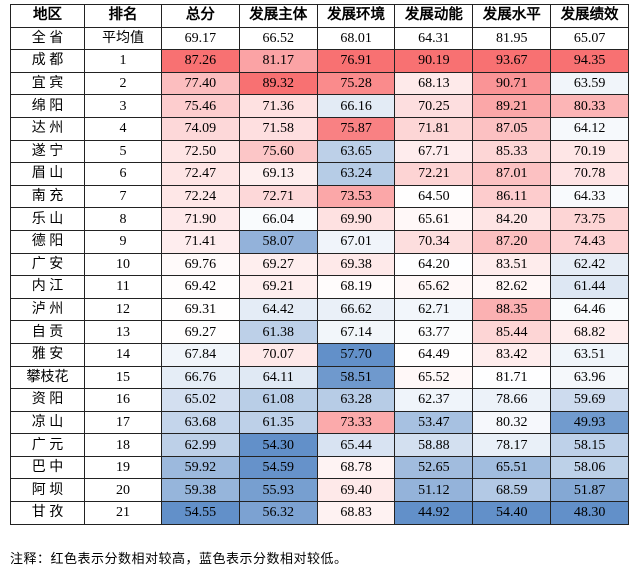 The image size is (640, 576). I want to click on score-cell: 68.01, so click(356, 38).